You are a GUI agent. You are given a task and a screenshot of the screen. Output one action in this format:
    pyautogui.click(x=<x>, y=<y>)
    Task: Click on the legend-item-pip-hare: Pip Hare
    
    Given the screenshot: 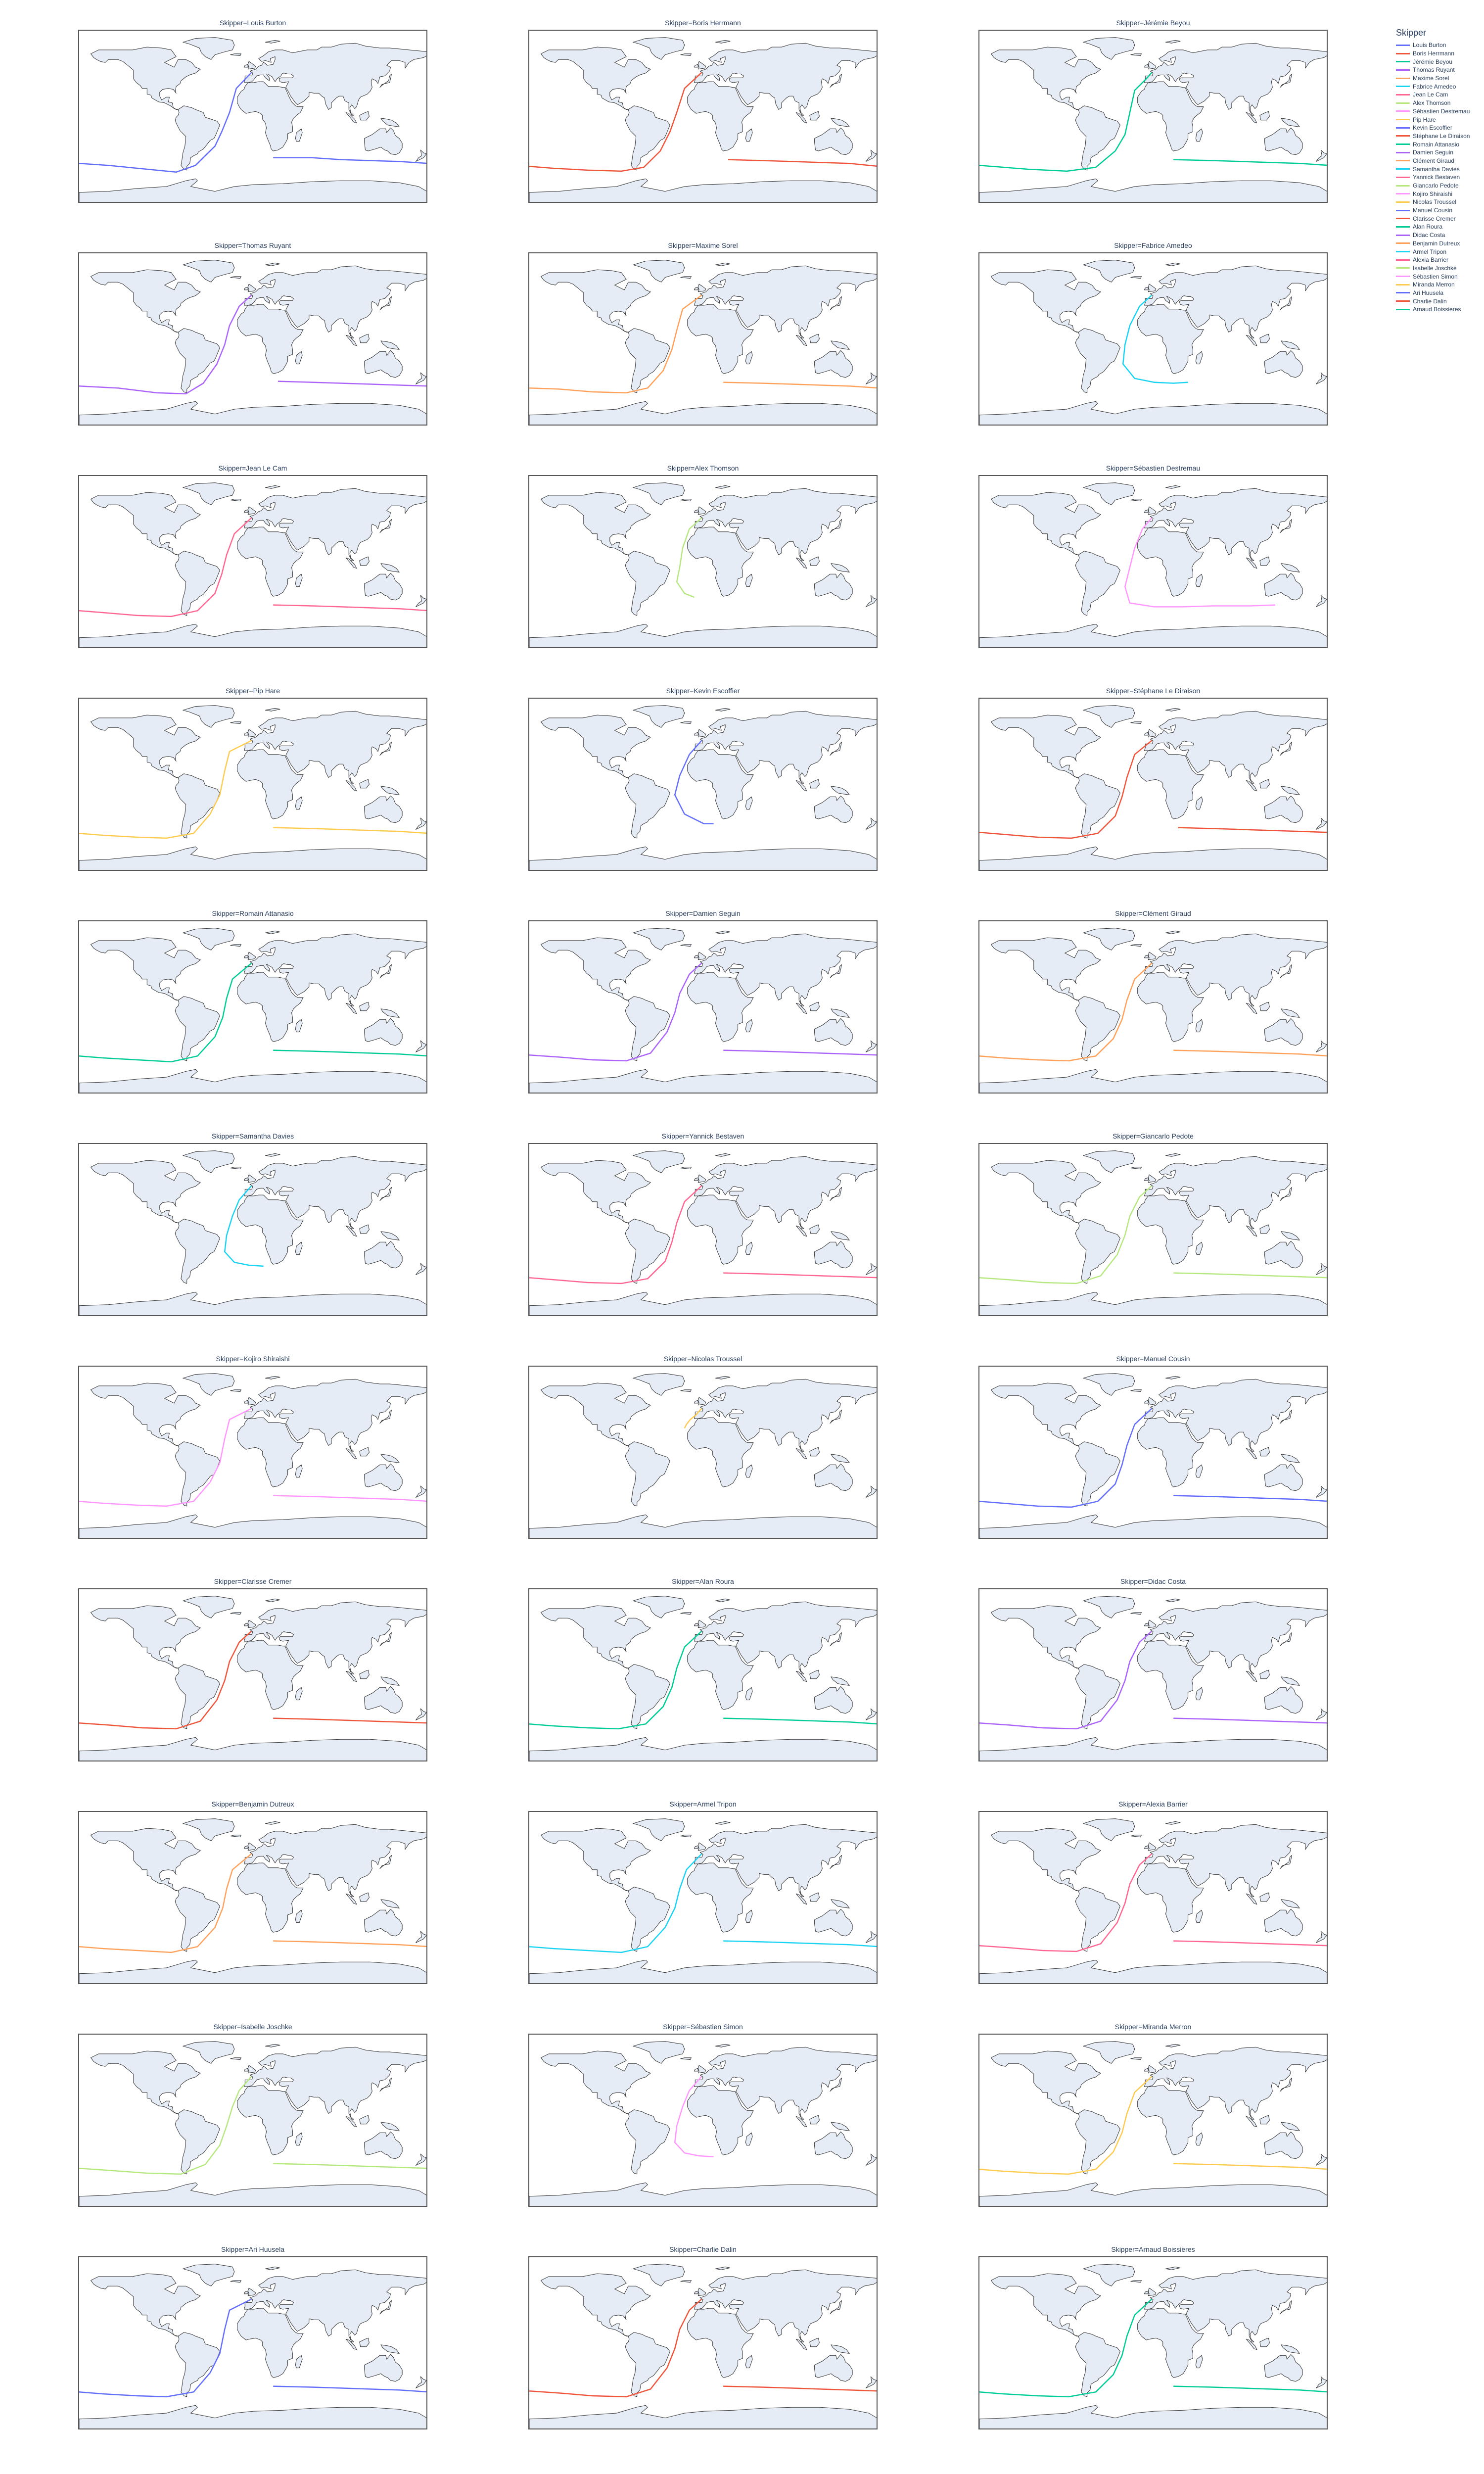 What is the action you would take?
    pyautogui.click(x=1439, y=120)
    